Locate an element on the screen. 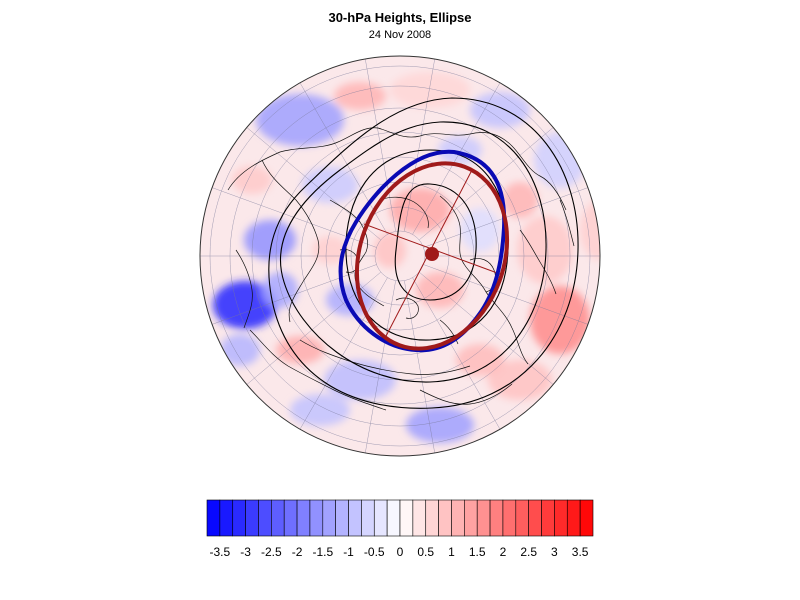 This screenshot has width=800, height=600. colorbar-tick-label: 2 is located at coordinates (503, 552).